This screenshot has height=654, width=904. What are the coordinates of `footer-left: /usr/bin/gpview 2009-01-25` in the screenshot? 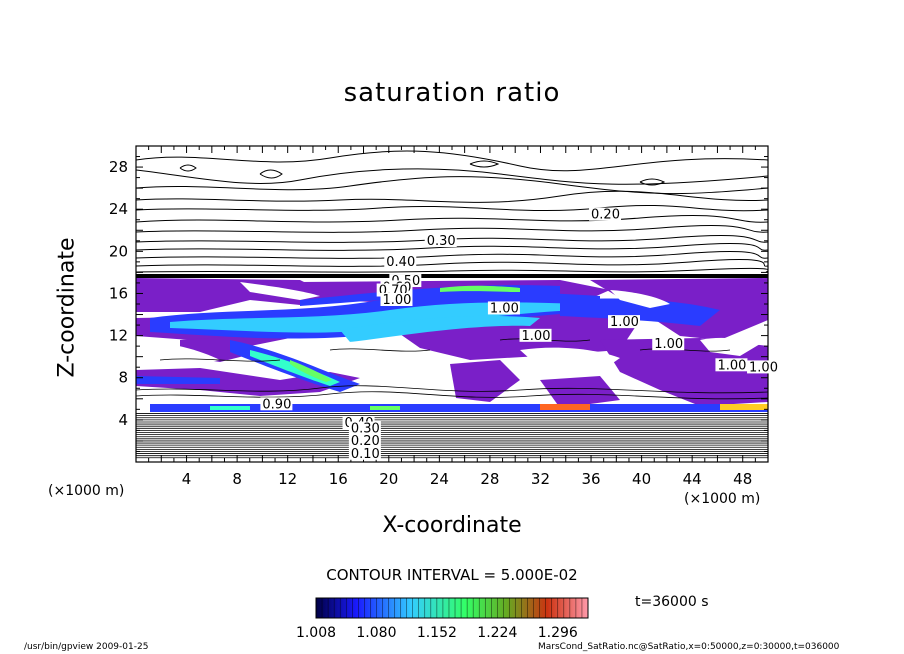 It's located at (86, 647).